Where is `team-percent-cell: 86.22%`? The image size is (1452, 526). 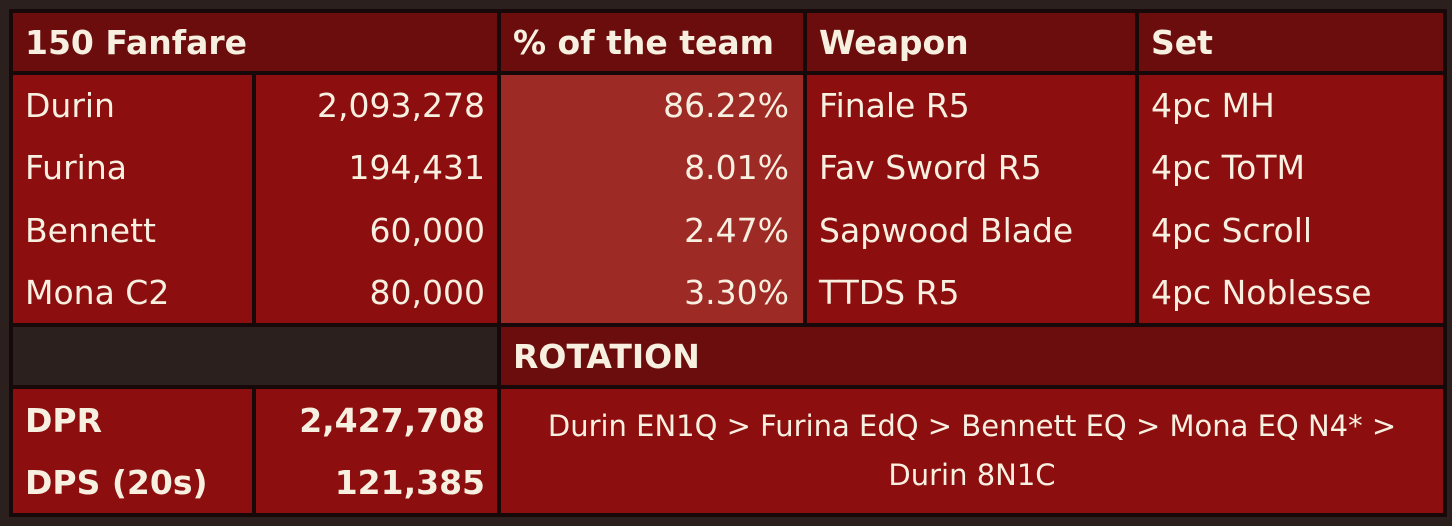 team-percent-cell: 86.22% is located at coordinates (652, 104).